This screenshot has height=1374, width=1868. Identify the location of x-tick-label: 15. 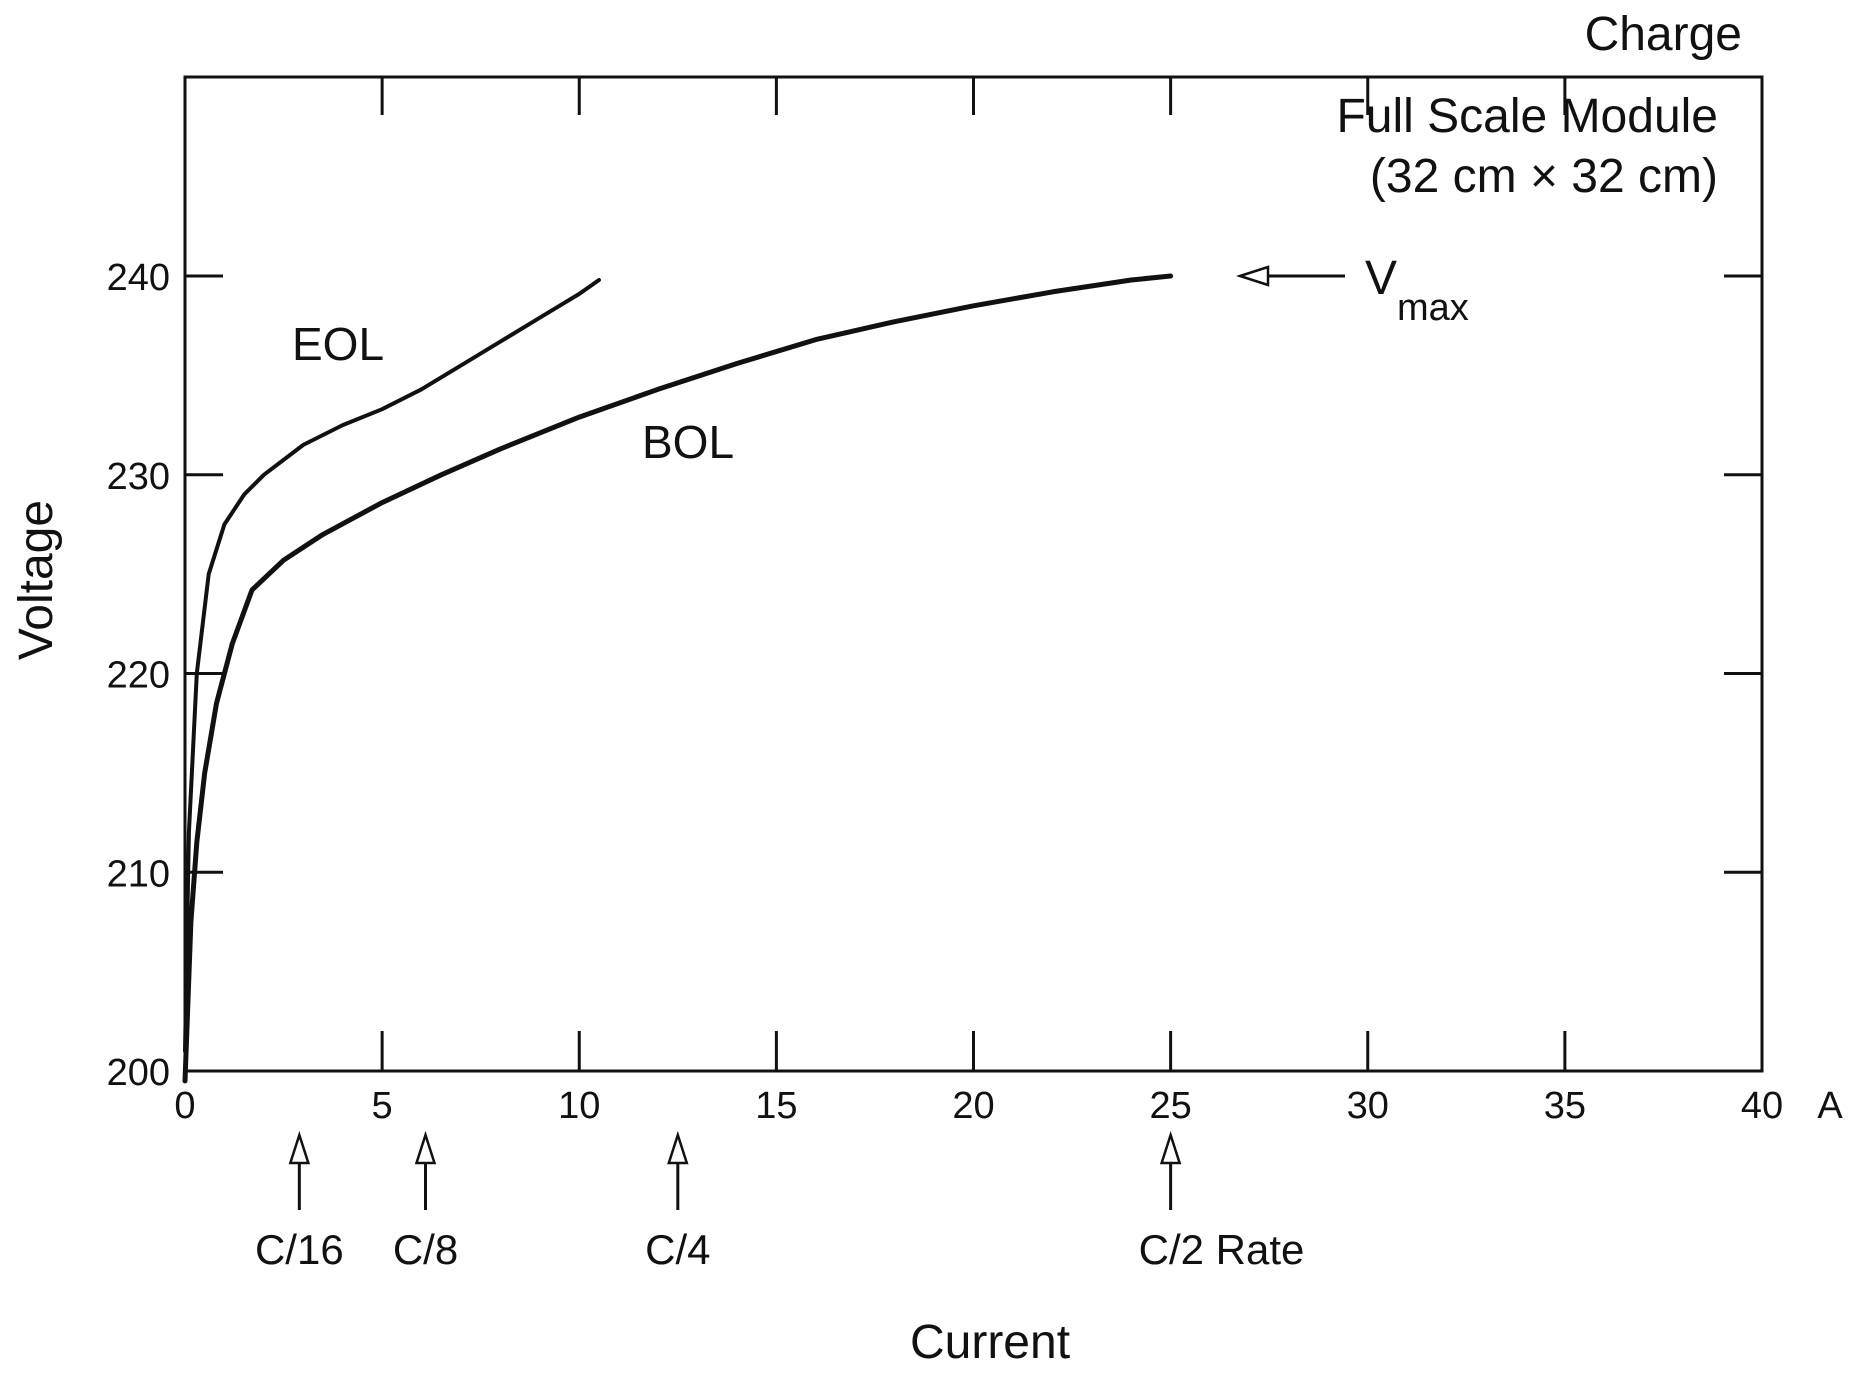
(776, 1106).